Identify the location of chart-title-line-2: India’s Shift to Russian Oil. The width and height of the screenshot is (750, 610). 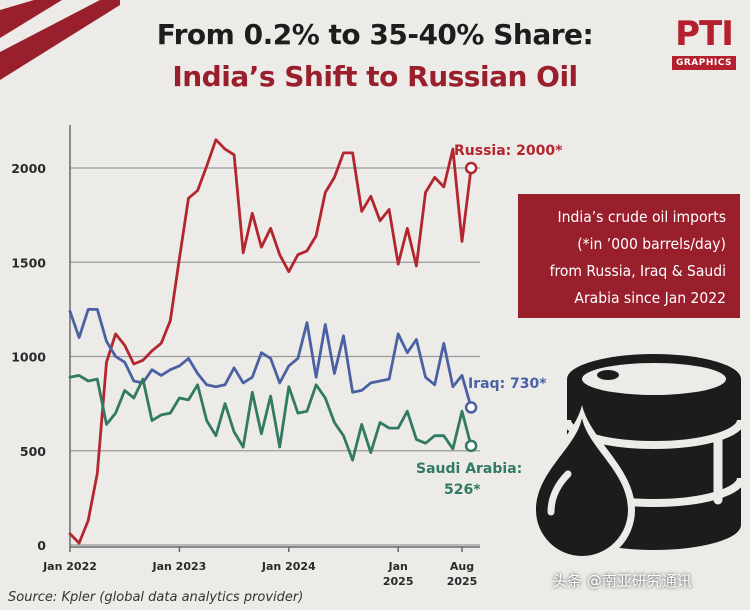
(375, 76).